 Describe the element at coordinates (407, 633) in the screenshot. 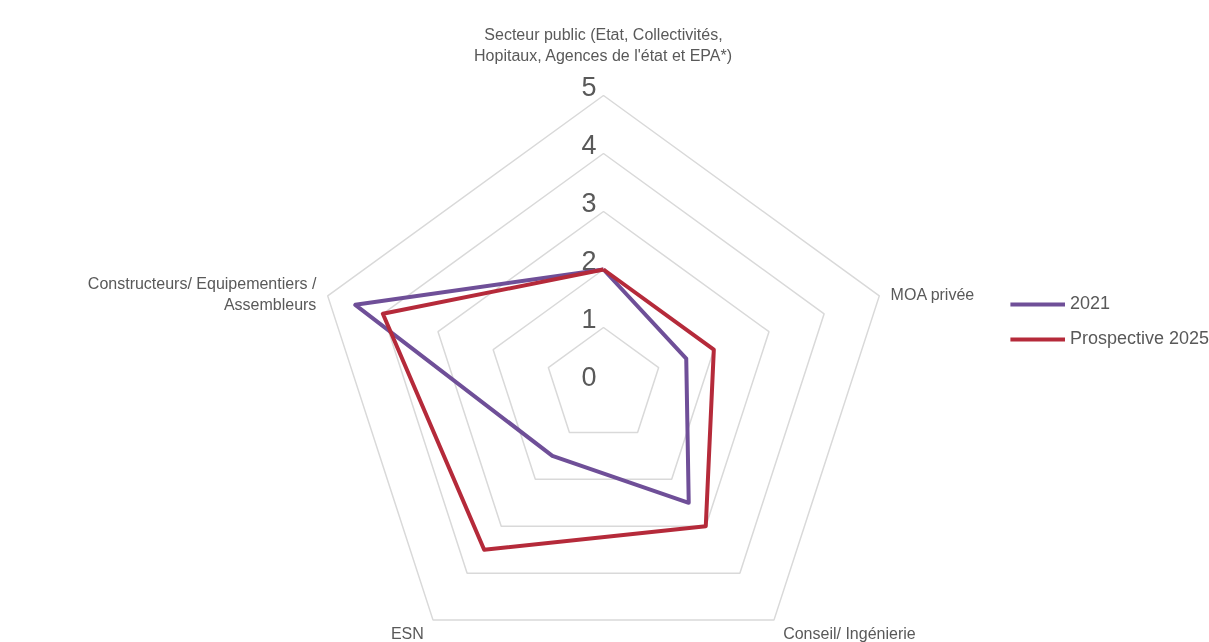

I see `spoke-label: ESN` at that location.